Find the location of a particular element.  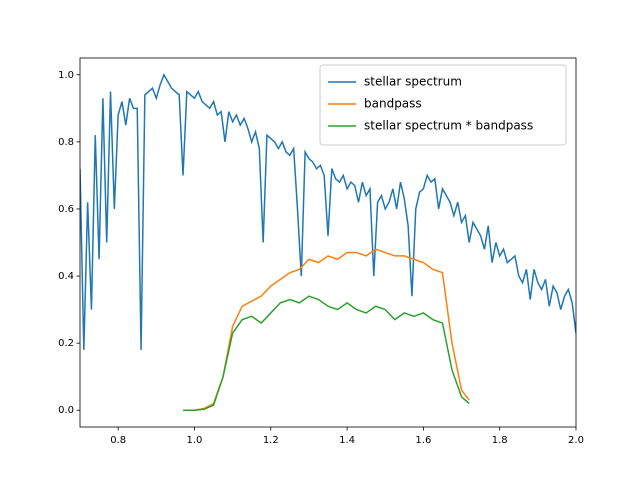

x-tick-label: 1.0 is located at coordinates (195, 440).